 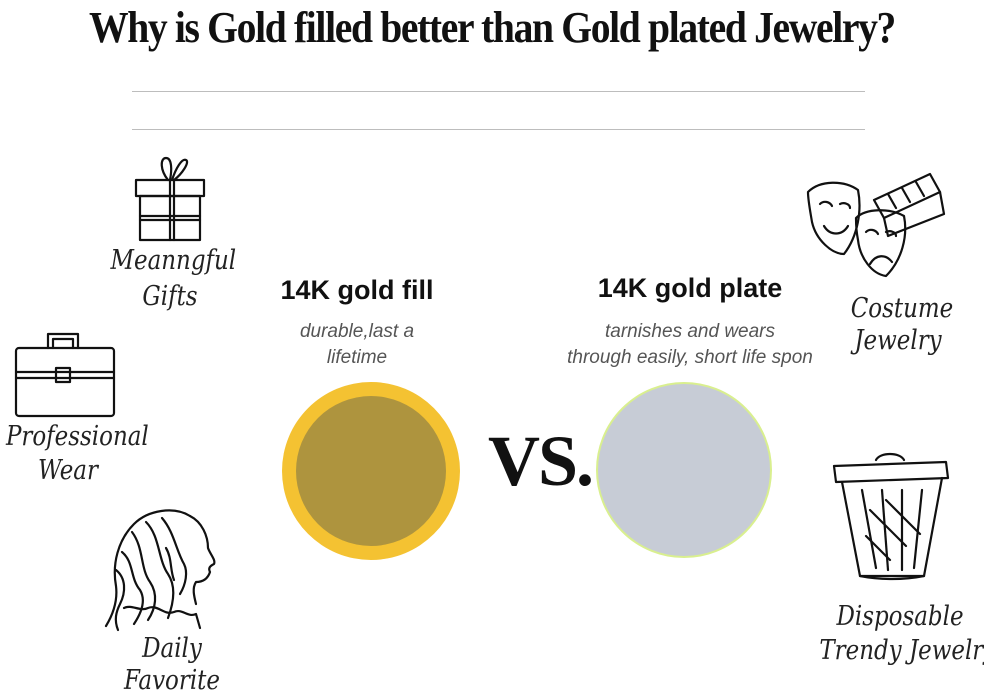 What do you see at coordinates (901, 650) in the screenshot?
I see `caption-disposable-line2: Trendy Jewelry` at bounding box center [901, 650].